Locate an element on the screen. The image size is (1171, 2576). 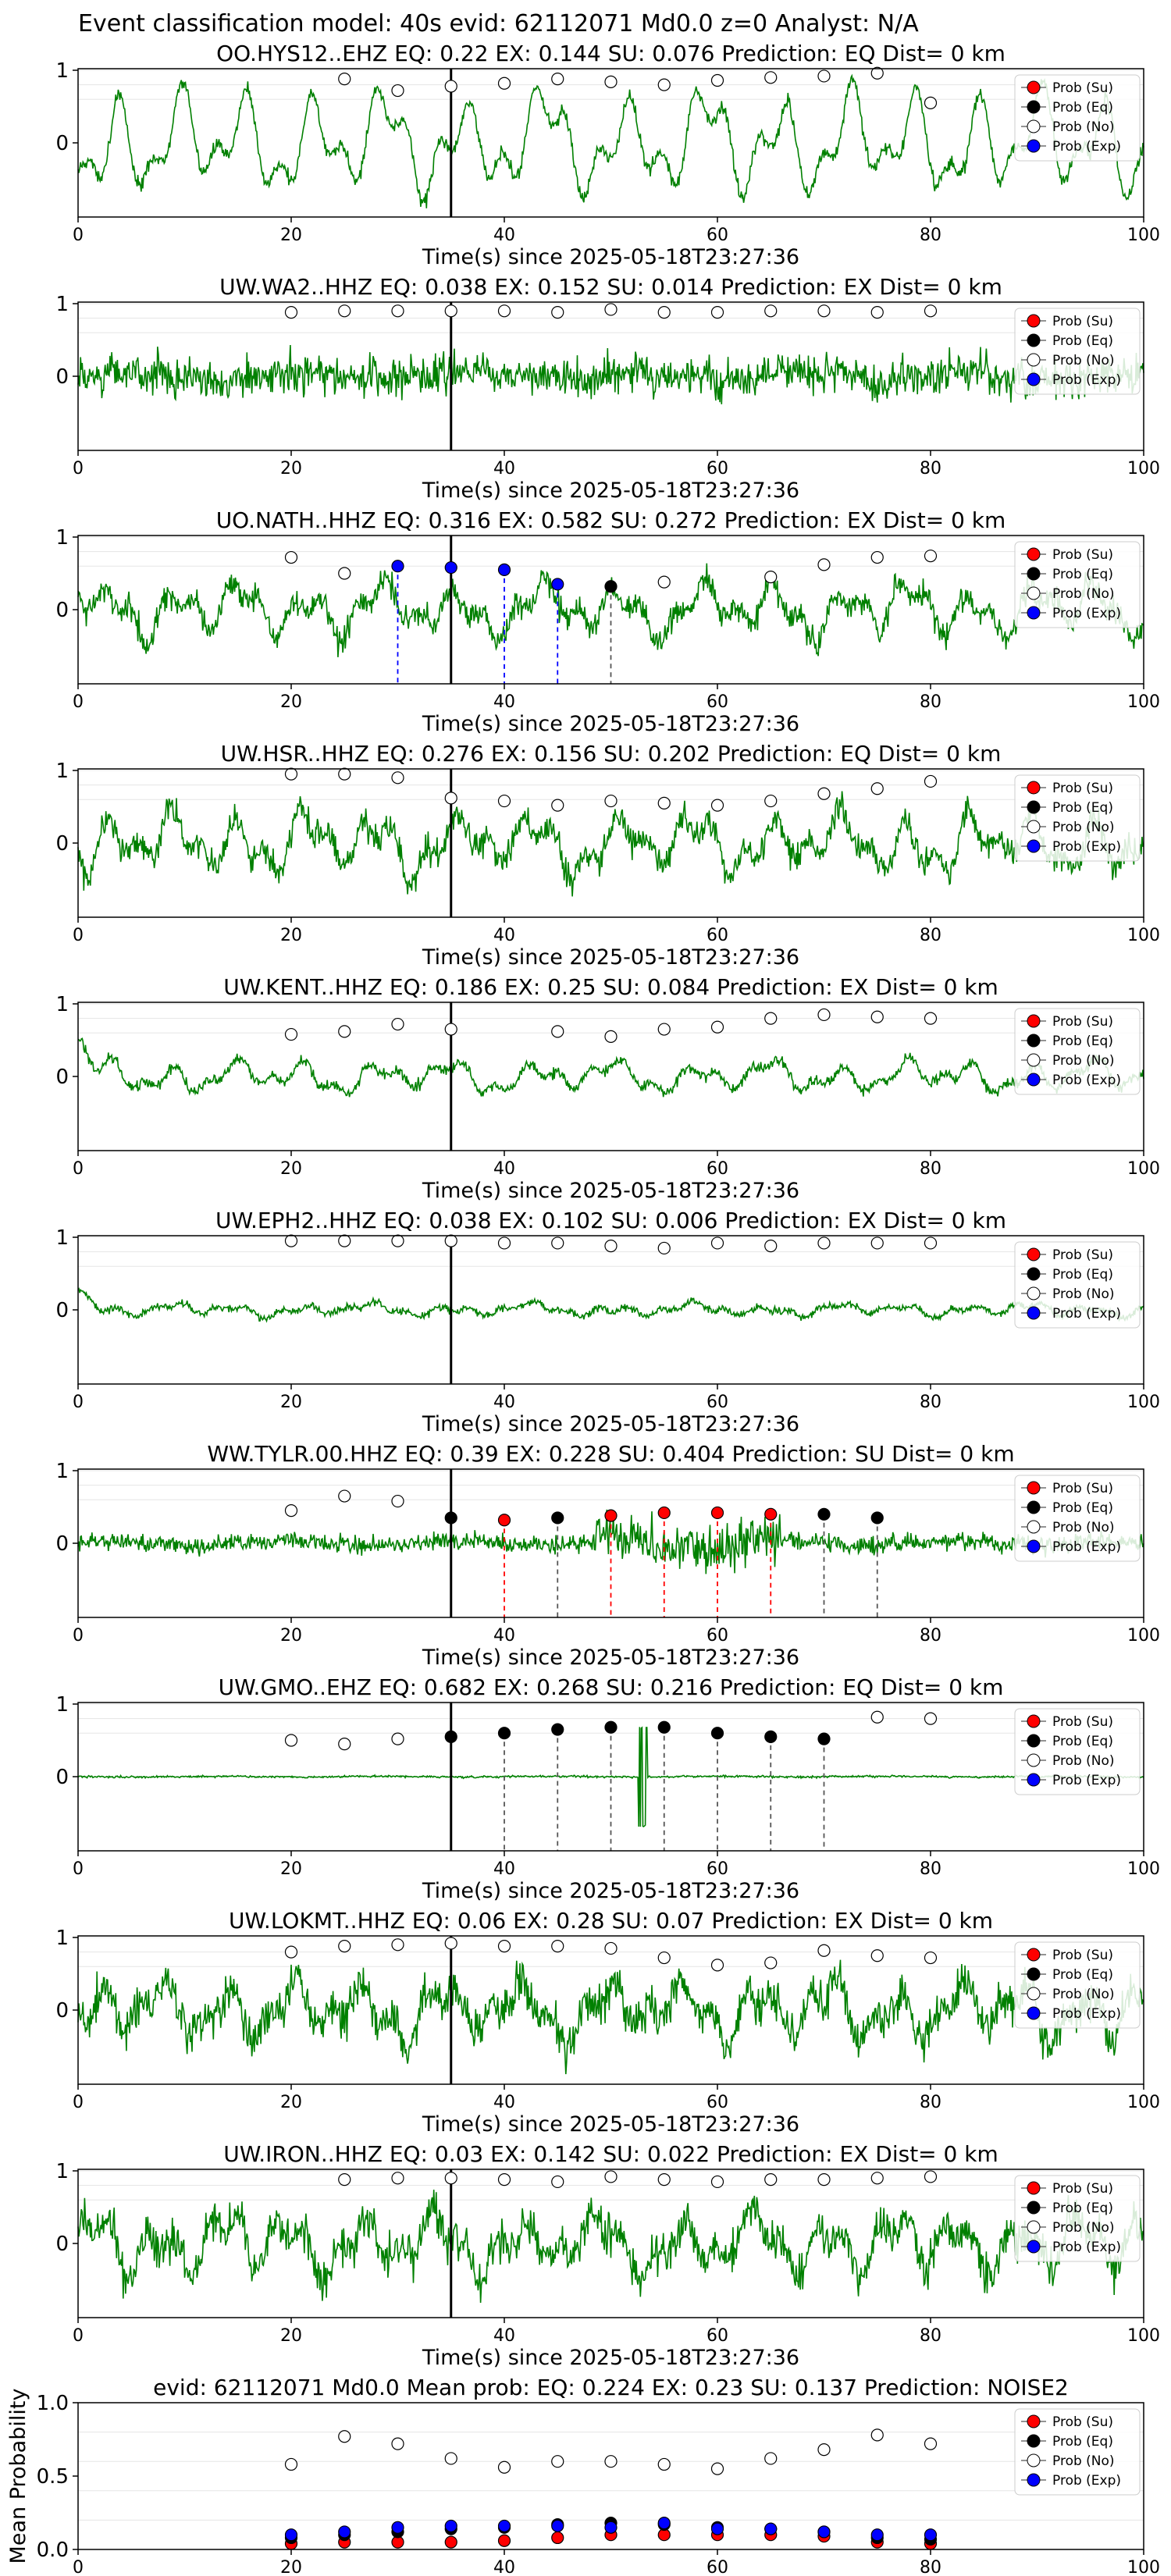
waveform-trace is located at coordinates (610, 1305).